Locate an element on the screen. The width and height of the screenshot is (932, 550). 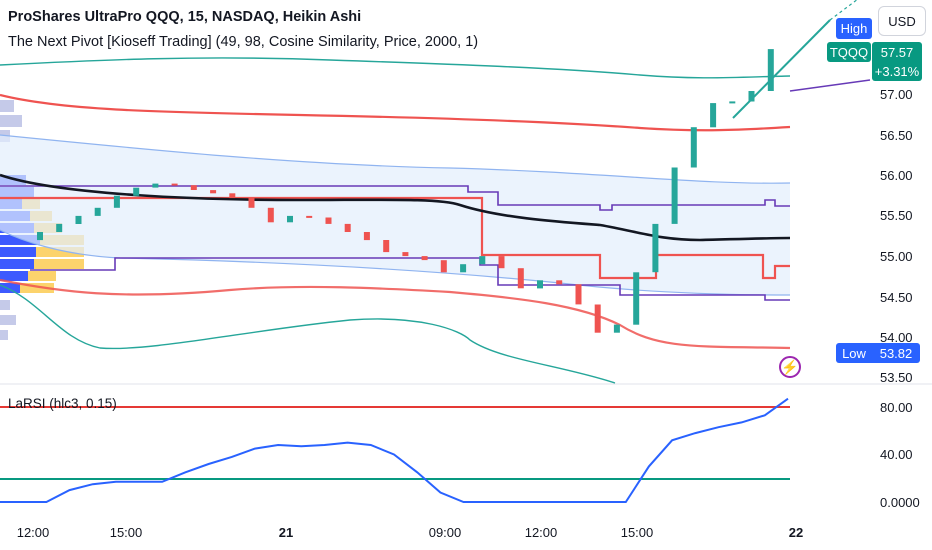
rsi-tick: 0.0000 is located at coordinates (900, 502).